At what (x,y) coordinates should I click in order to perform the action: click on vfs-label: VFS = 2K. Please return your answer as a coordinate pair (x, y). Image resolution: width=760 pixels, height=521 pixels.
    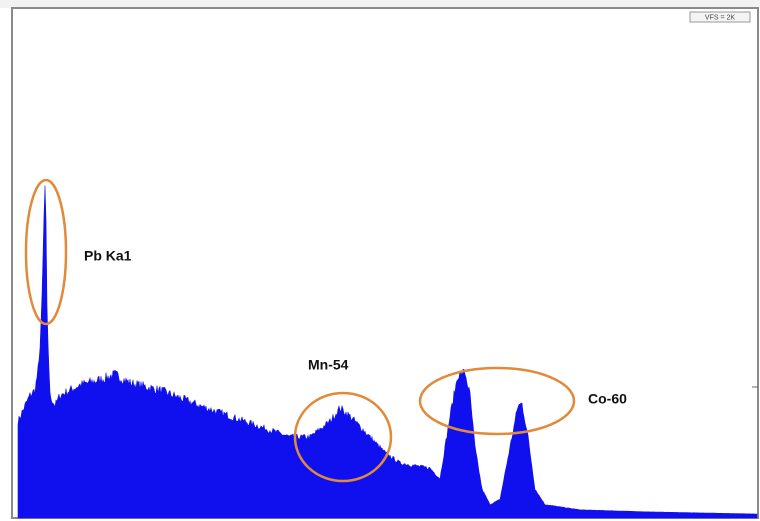
    Looking at the image, I should click on (720, 17).